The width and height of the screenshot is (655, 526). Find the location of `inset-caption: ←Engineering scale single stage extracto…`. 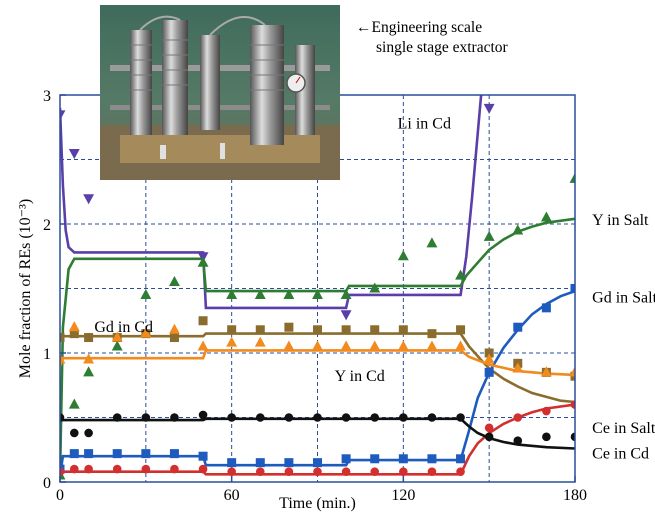

inset-caption: ←Engineering scale single stage extracto… is located at coordinates (432, 38).